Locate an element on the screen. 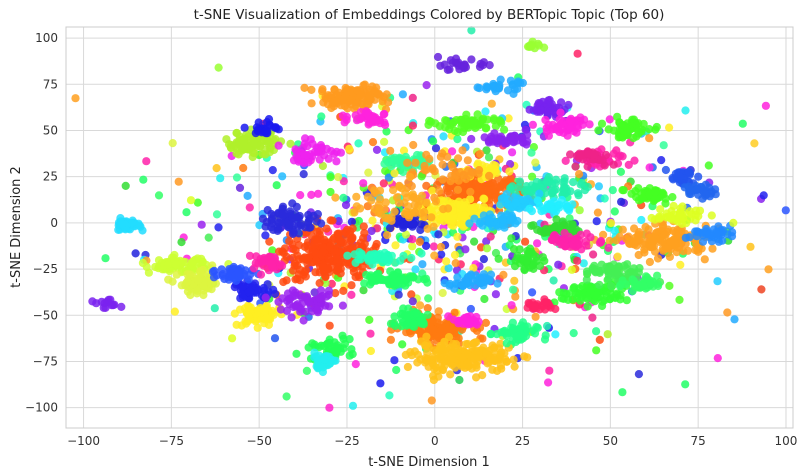 This screenshot has width=800, height=475. x-tick-label: 50 is located at coordinates (610, 441).